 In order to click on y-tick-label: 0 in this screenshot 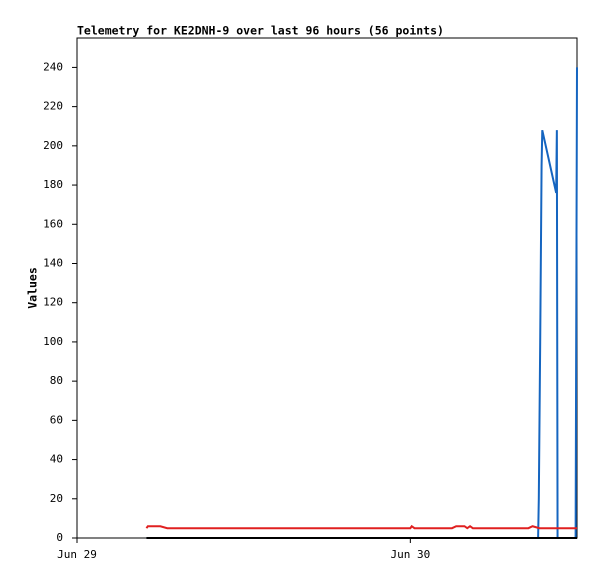, I will do `click(59, 537)`.